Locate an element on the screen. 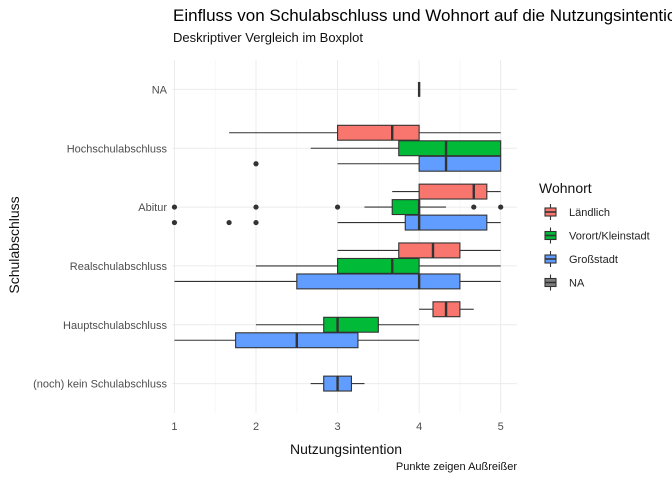 Image resolution: width=672 pixels, height=485 pixels. legend-item-na: NA is located at coordinates (563, 283).